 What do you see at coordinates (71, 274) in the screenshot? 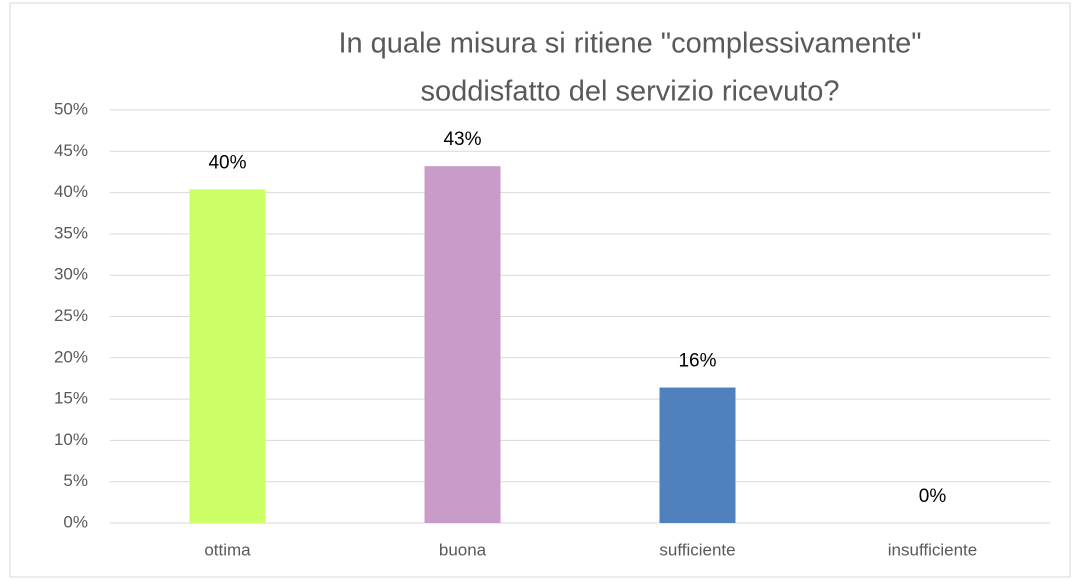
I see `y-tick-label: 30%` at bounding box center [71, 274].